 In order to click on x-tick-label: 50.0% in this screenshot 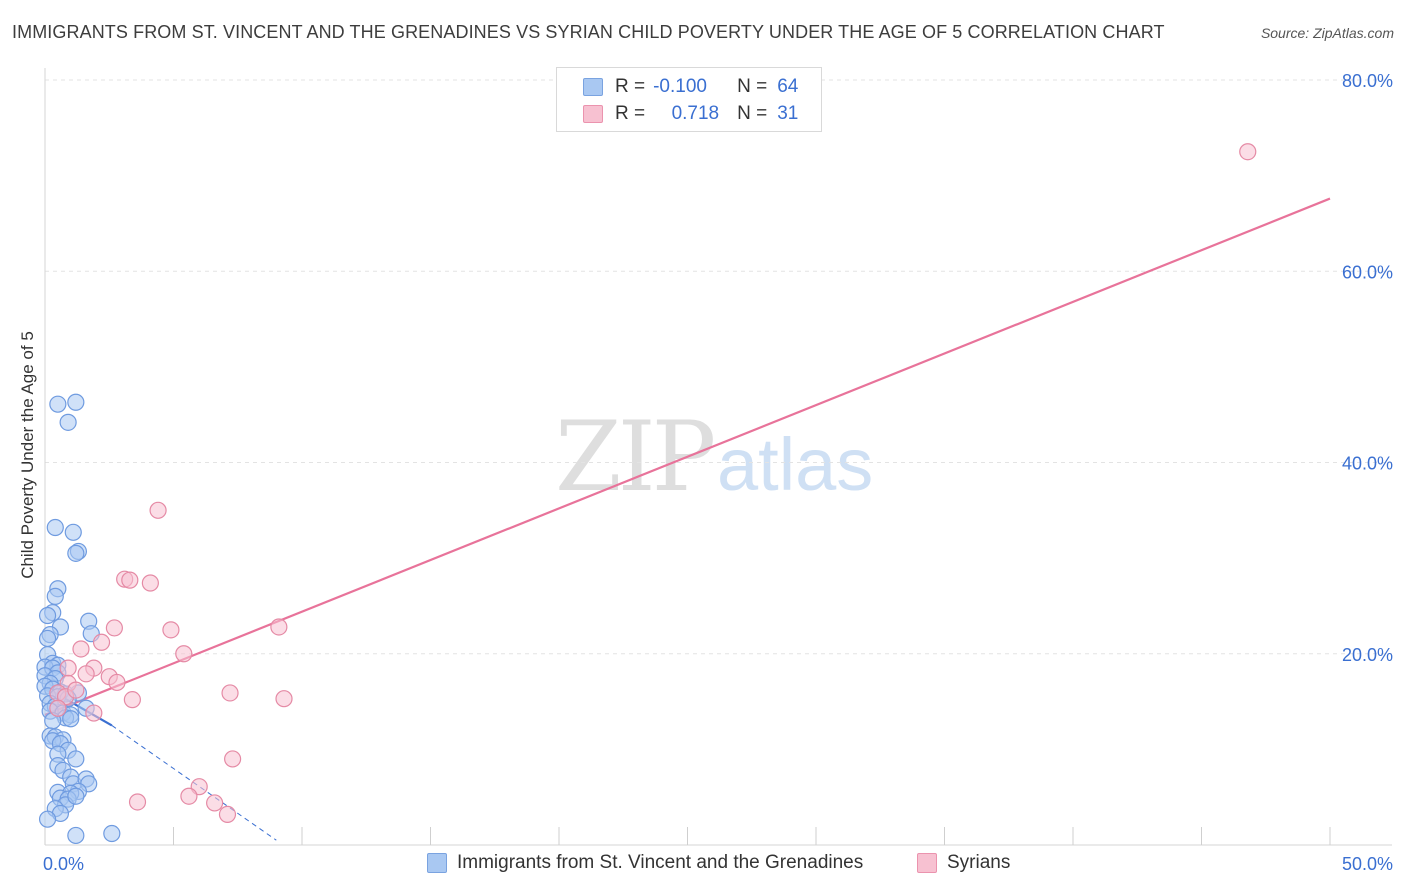, I will do `click(1367, 864)`.